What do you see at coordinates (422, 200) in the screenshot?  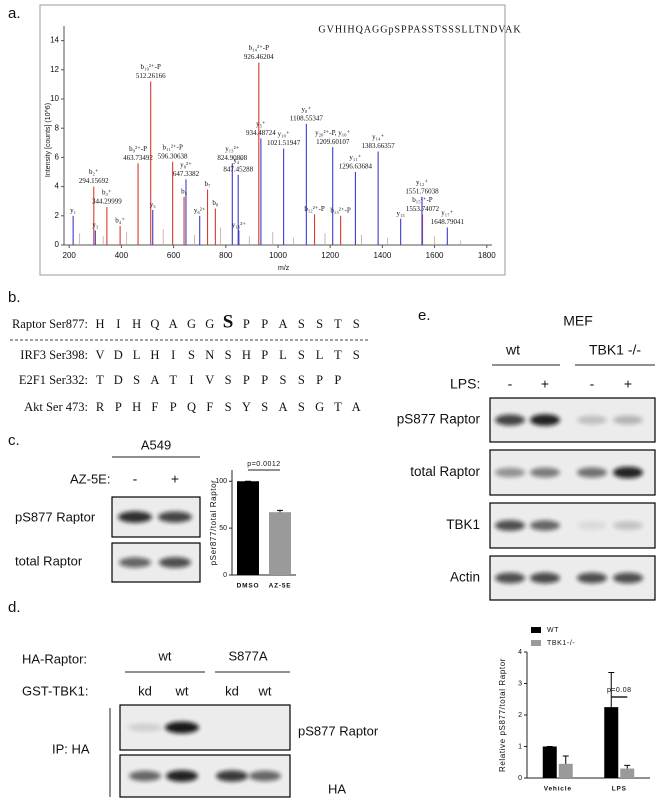 I see `peak-ion-label: b₁₅²⁺-P` at bounding box center [422, 200].